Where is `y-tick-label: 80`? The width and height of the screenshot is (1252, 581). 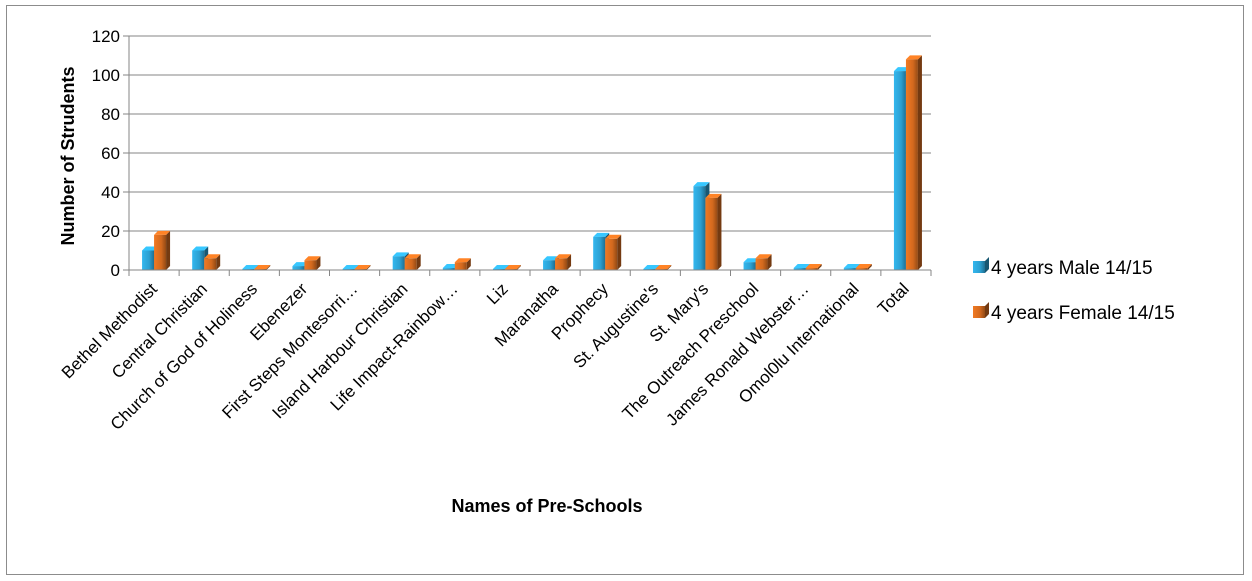 y-tick-label: 80 is located at coordinates (110, 114).